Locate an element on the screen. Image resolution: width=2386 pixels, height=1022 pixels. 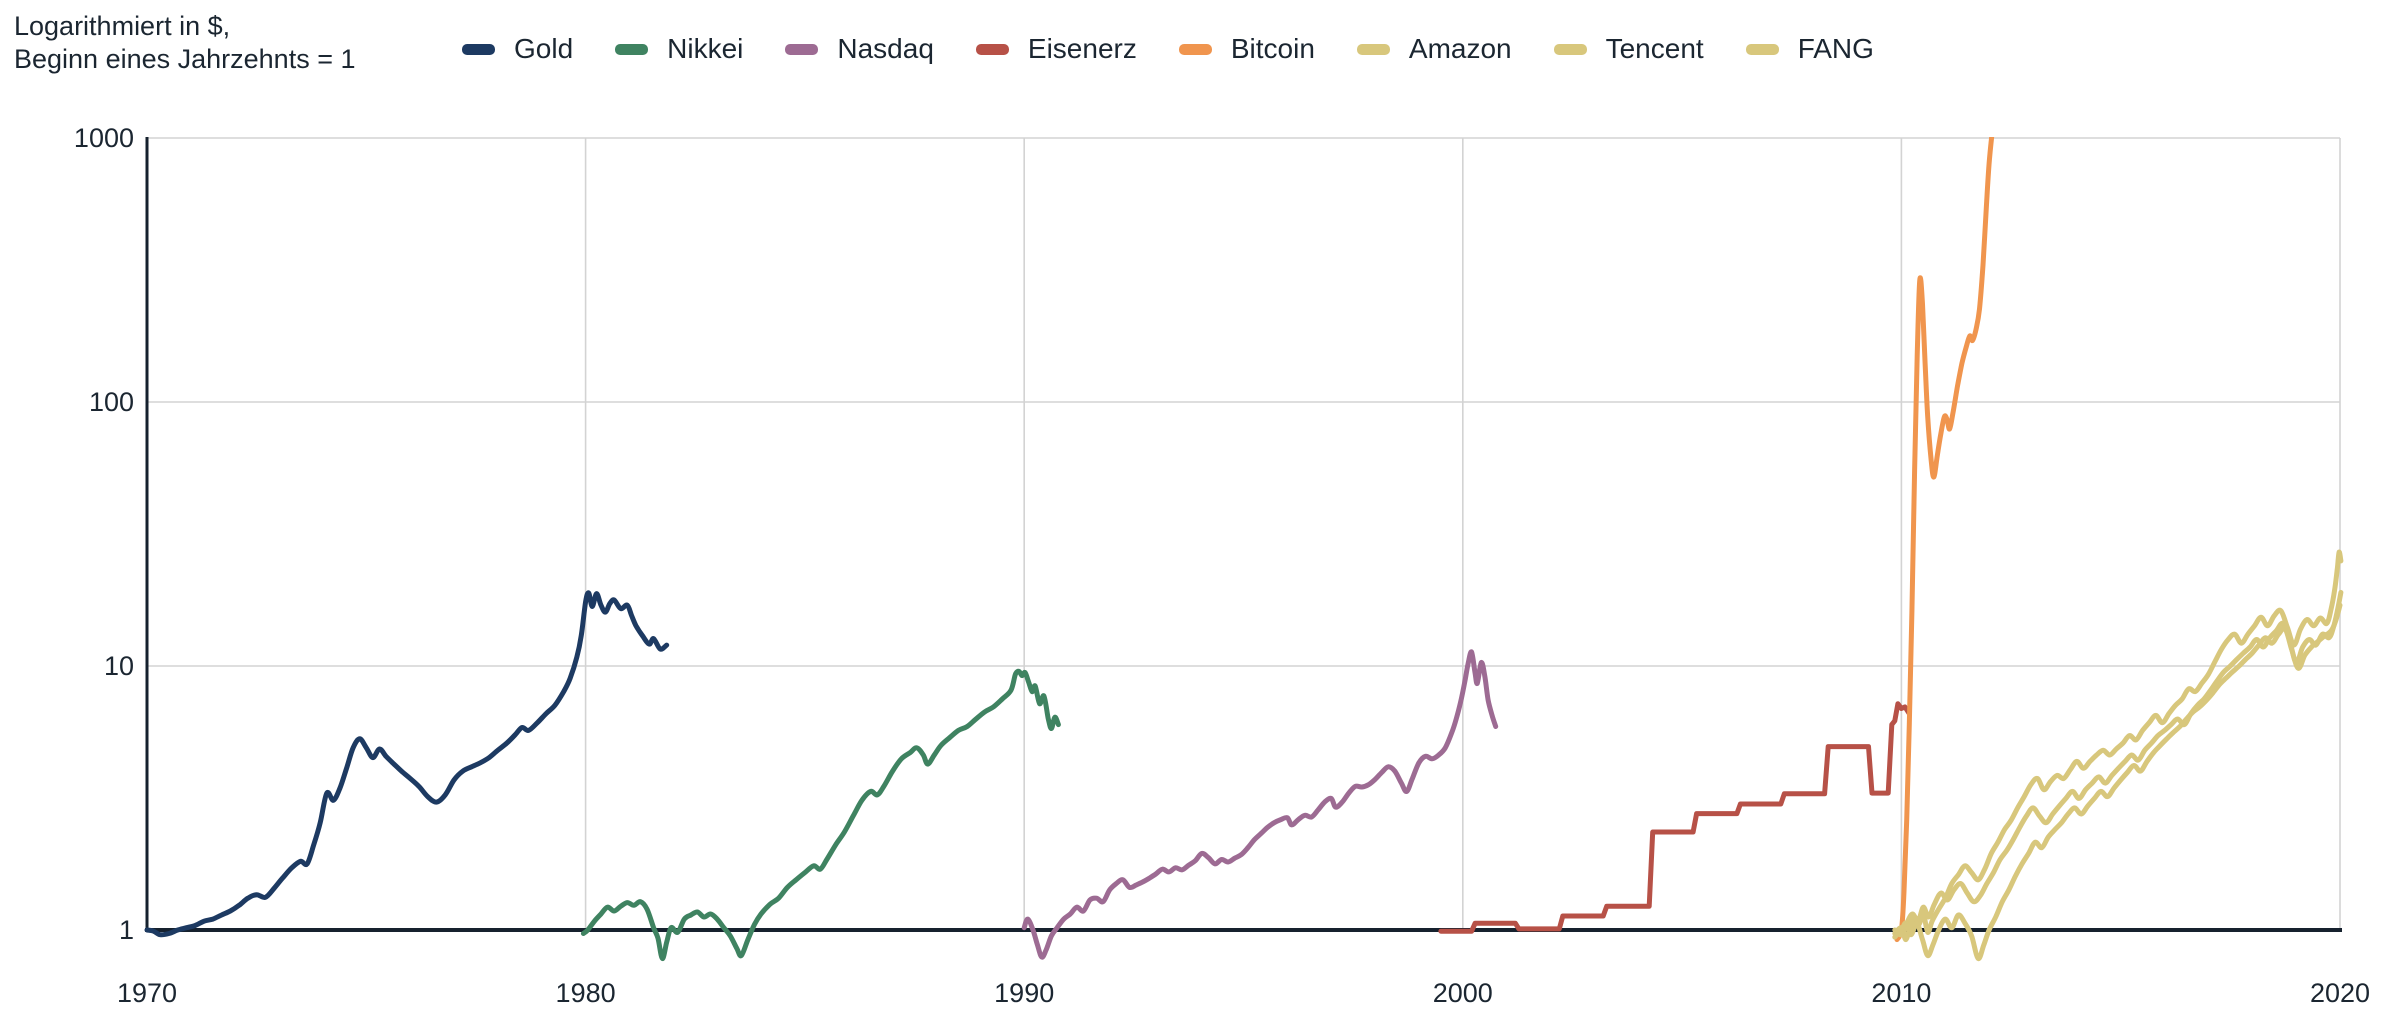
legend-item-tencent: Tencent is located at coordinates (1628, 49).